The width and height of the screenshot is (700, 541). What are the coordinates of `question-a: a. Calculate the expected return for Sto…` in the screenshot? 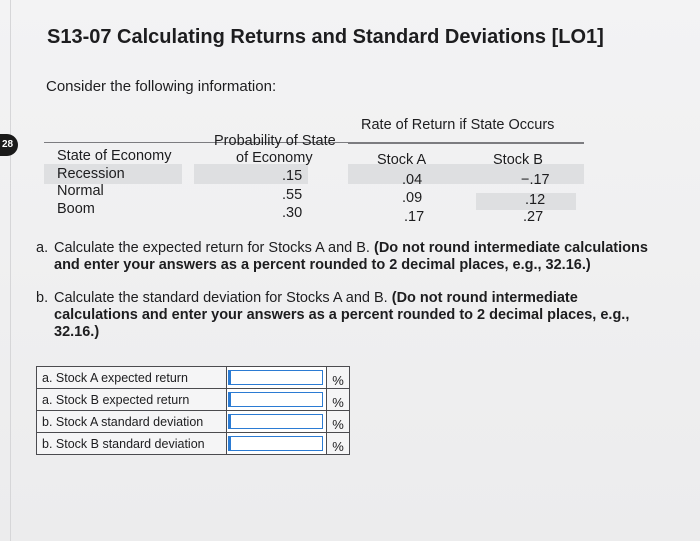 It's located at (346, 257).